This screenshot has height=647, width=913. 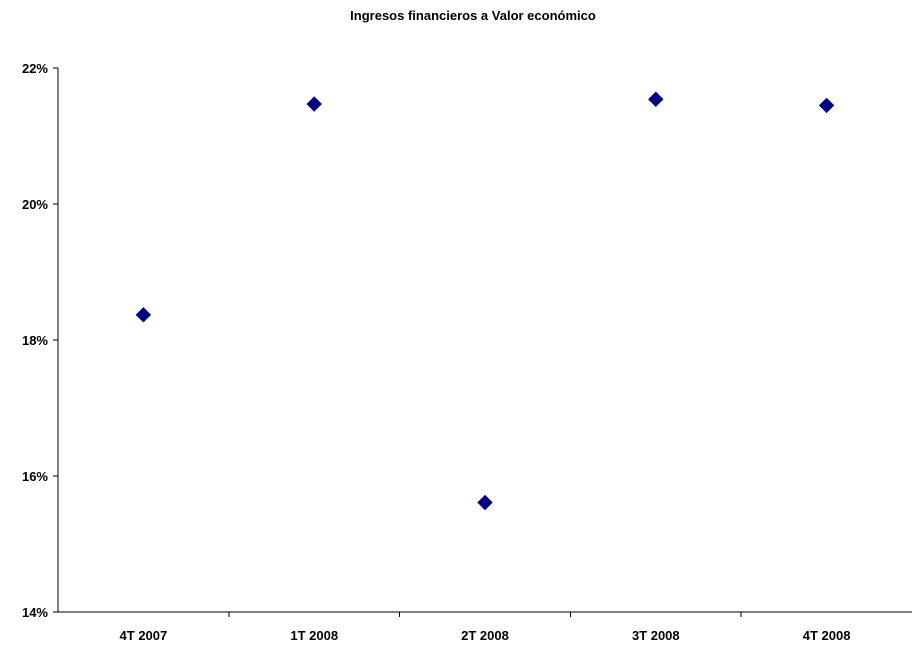 I want to click on y-axis-ticks: 14% 16% 18% 20% 22%, so click(x=40, y=340).